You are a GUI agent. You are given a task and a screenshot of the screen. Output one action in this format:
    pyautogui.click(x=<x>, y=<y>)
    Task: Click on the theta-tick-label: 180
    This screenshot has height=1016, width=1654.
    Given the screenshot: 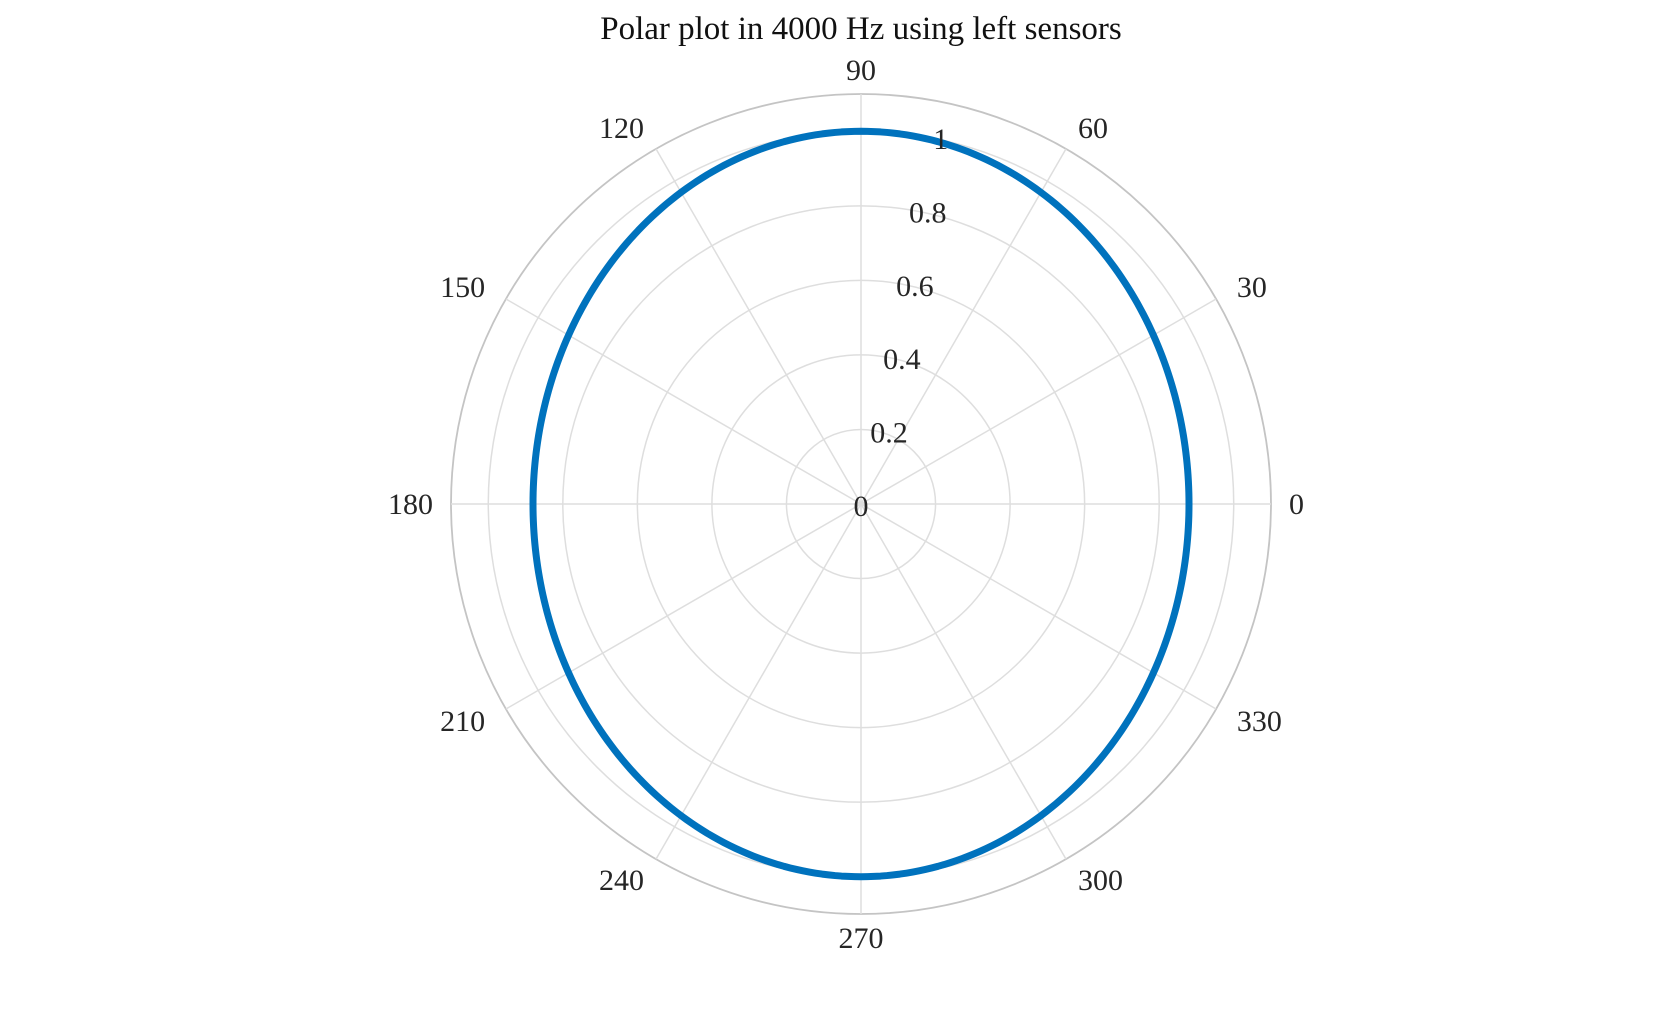 What is the action you would take?
    pyautogui.click(x=410, y=504)
    